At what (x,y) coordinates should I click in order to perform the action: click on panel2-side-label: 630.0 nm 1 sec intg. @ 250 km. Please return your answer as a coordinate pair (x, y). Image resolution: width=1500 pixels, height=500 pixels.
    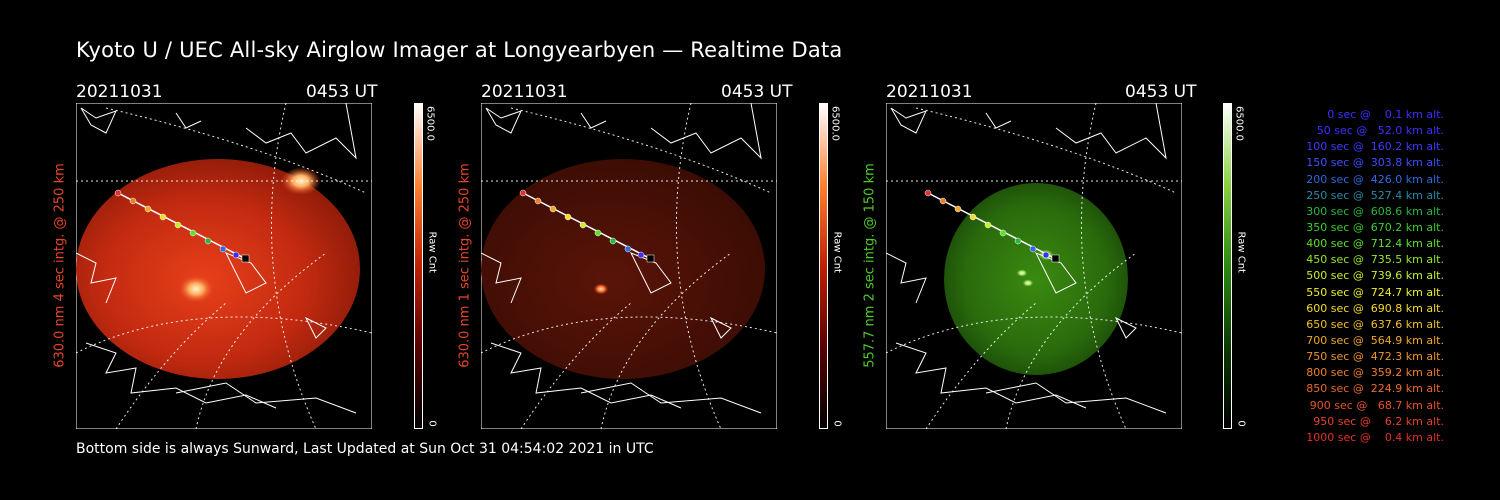
    Looking at the image, I should click on (465, 265).